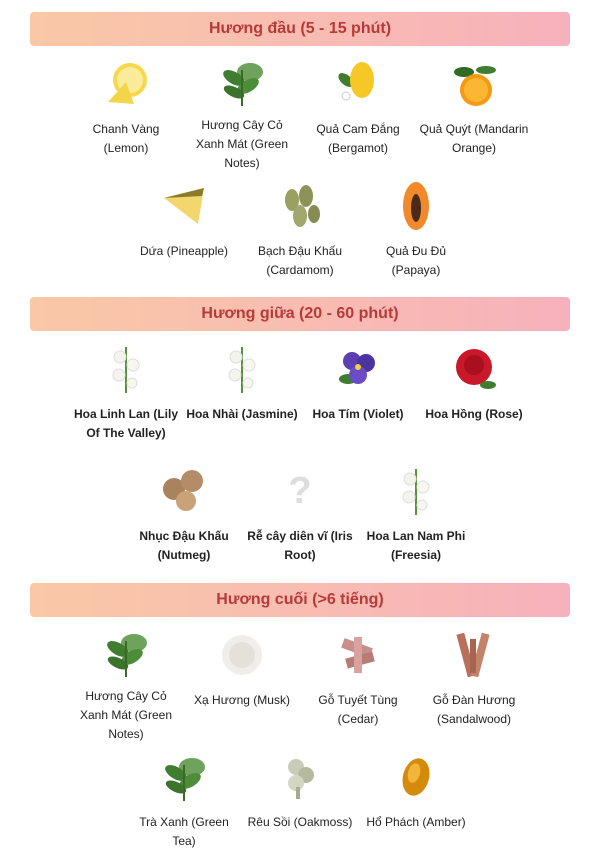 The width and height of the screenshot is (611, 861). I want to click on note-item: Hổ Phách (Amber), so click(416, 805).